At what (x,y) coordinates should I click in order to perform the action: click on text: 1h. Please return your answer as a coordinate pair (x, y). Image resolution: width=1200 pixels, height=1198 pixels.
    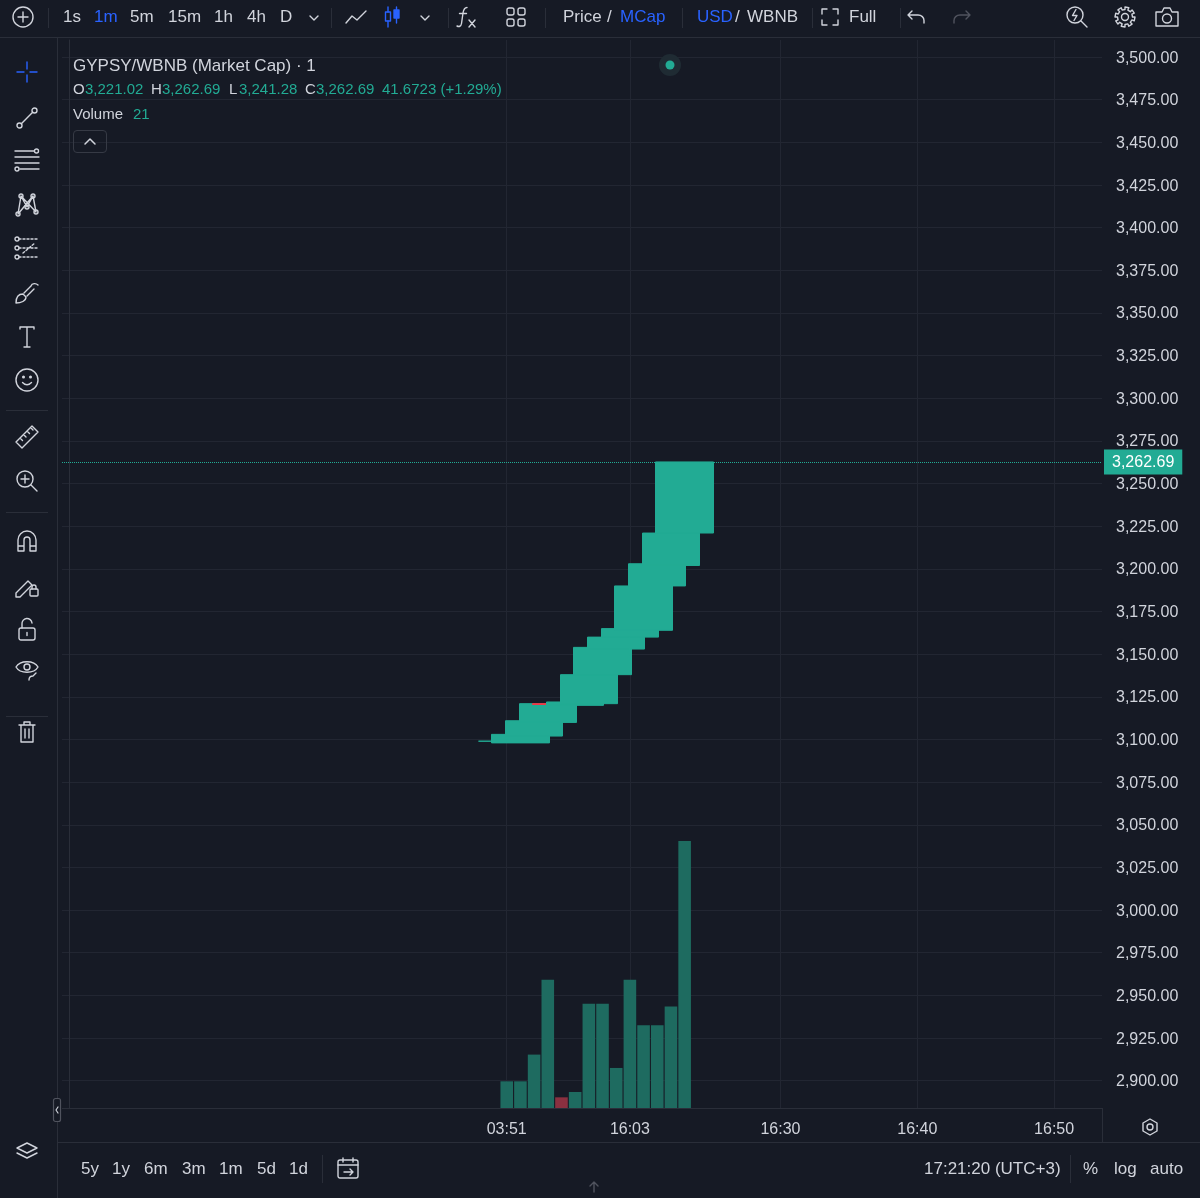
    Looking at the image, I should click on (223, 17).